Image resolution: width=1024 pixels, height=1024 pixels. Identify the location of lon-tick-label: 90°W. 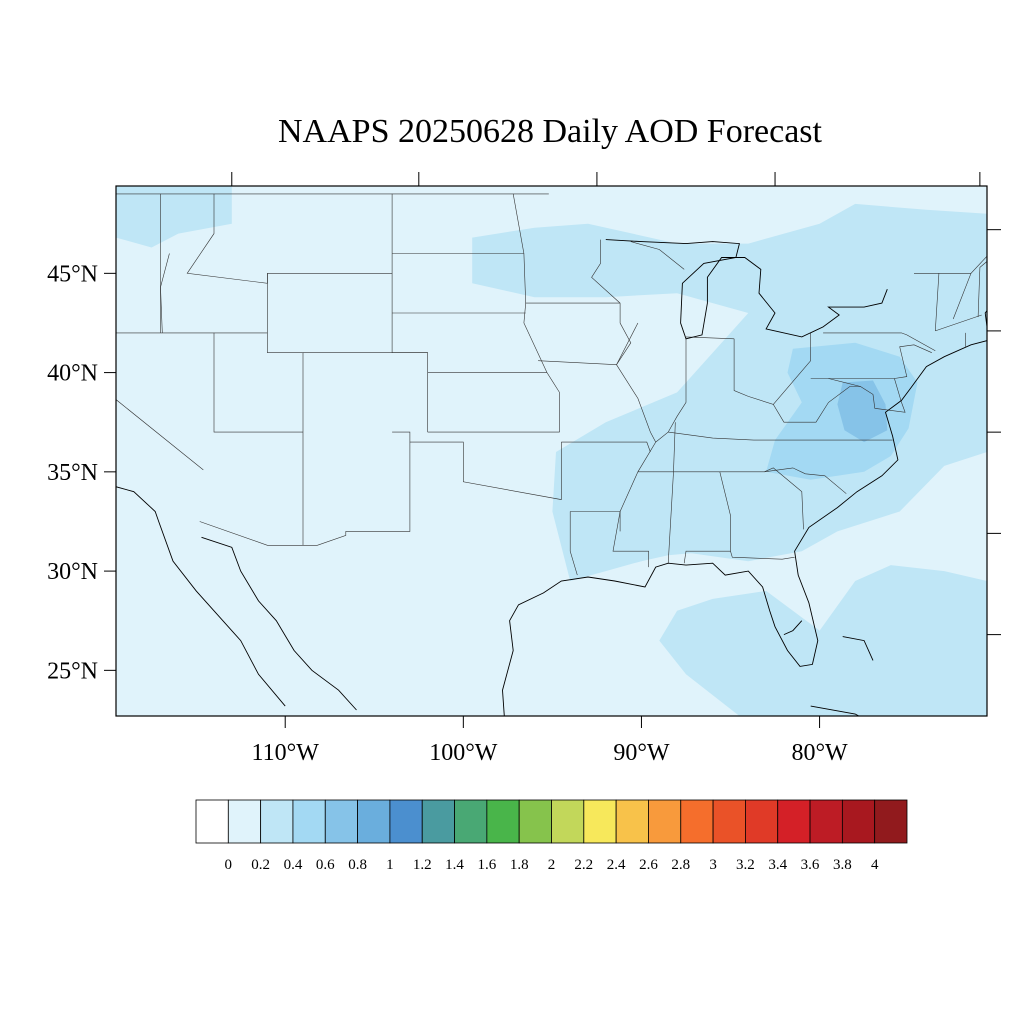
(641, 753).